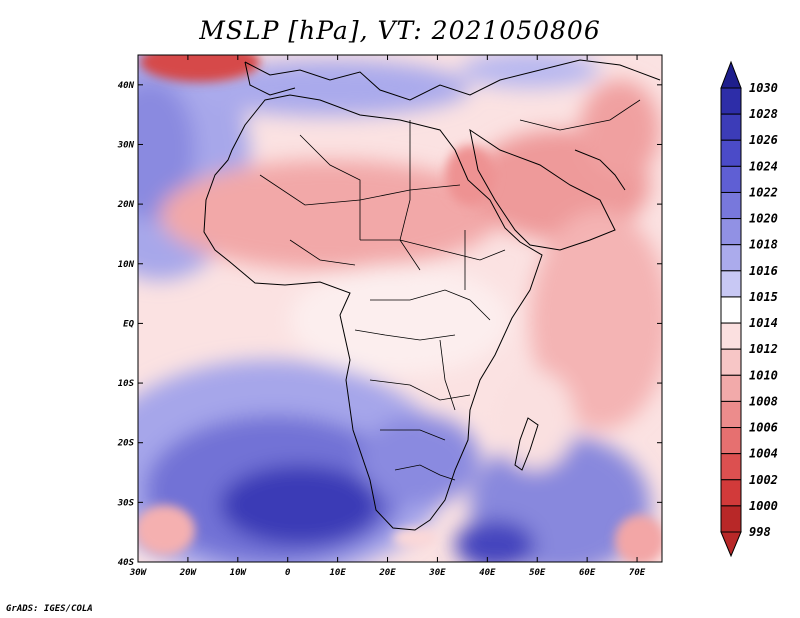 The image size is (800, 618). Describe the element at coordinates (731, 544) in the screenshot. I see `colorbar-bottom-arrow` at that location.